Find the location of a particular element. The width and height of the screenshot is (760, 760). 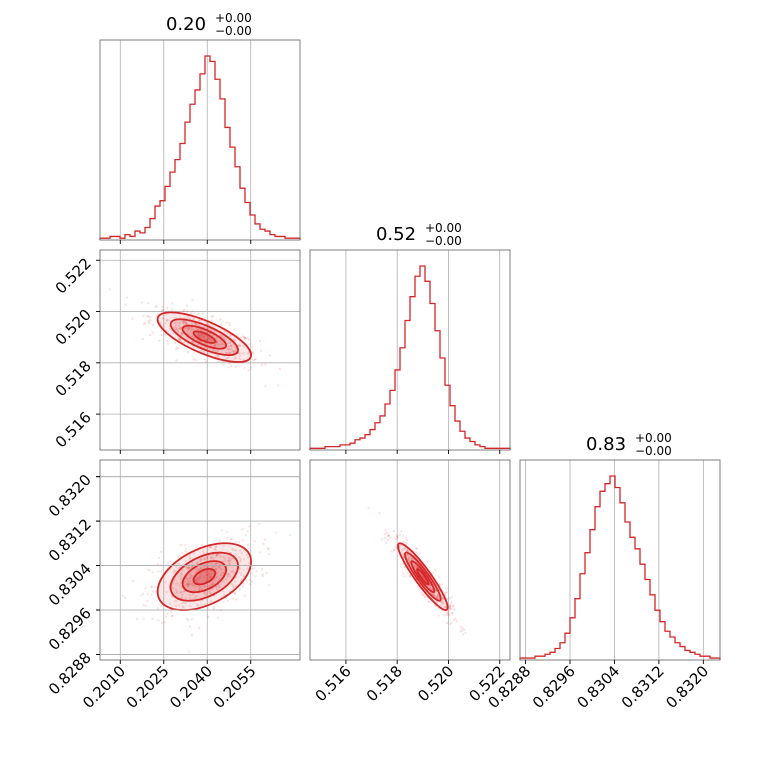

histogram-panel-1: 0.52 +0.00−0.00 is located at coordinates (410, 337).